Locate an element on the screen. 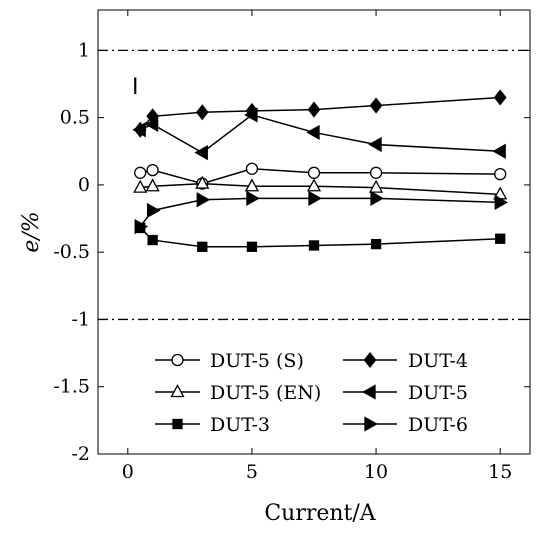  series-dut-5-en is located at coordinates (320, 187).